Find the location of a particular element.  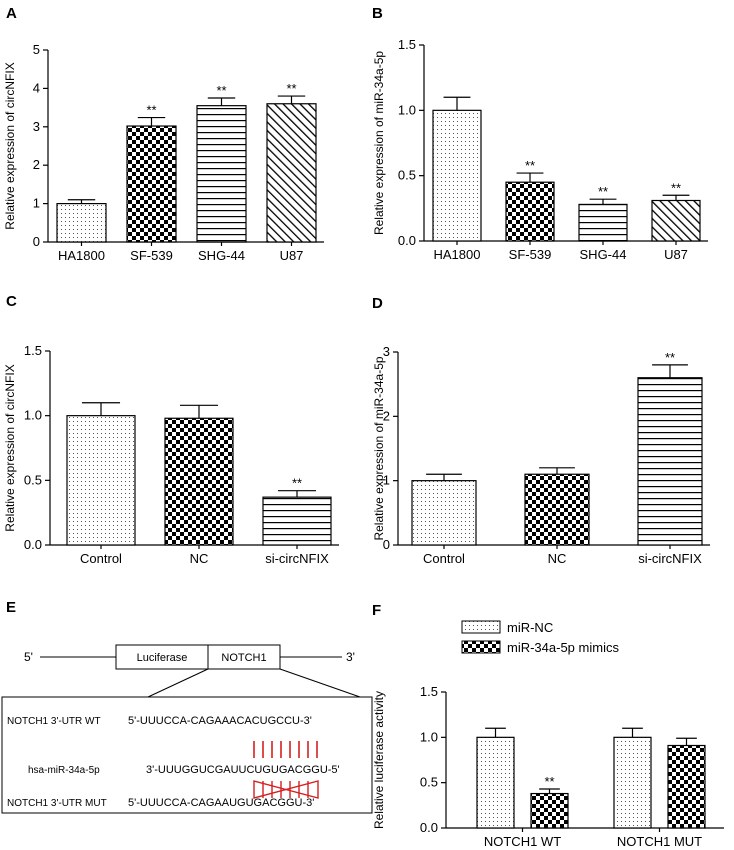

three-prime-label: 3' is located at coordinates (350, 657).